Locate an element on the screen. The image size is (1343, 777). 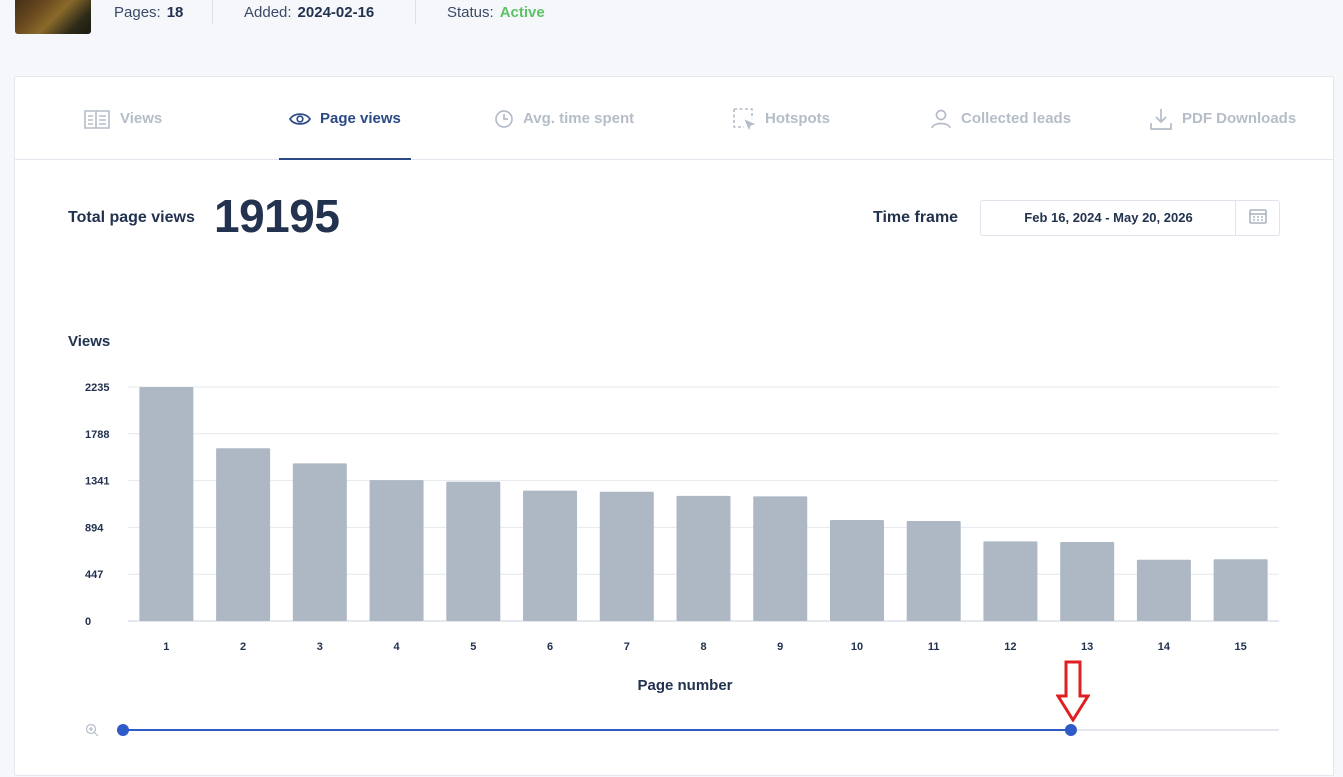
views-book-icon is located at coordinates (97, 119).